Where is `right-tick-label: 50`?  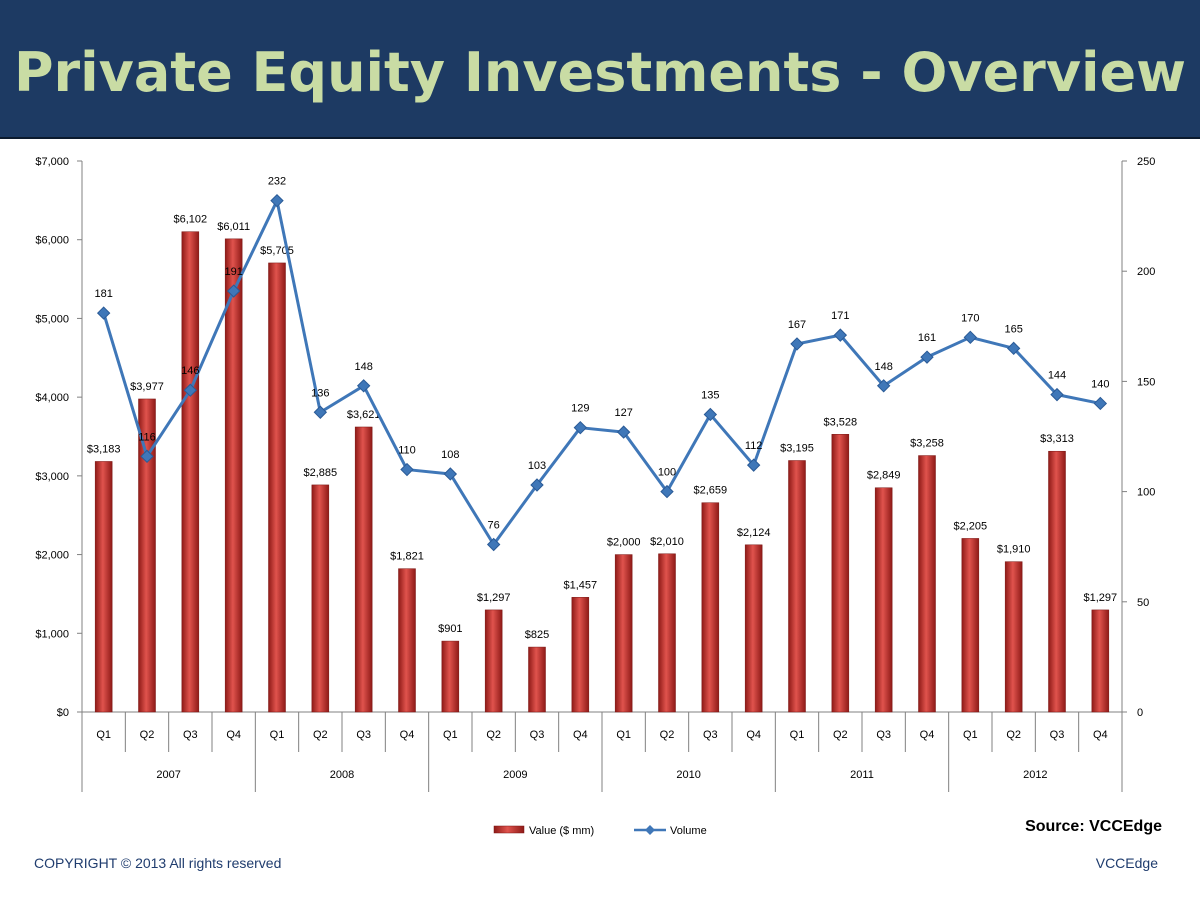 right-tick-label: 50 is located at coordinates (1143, 603).